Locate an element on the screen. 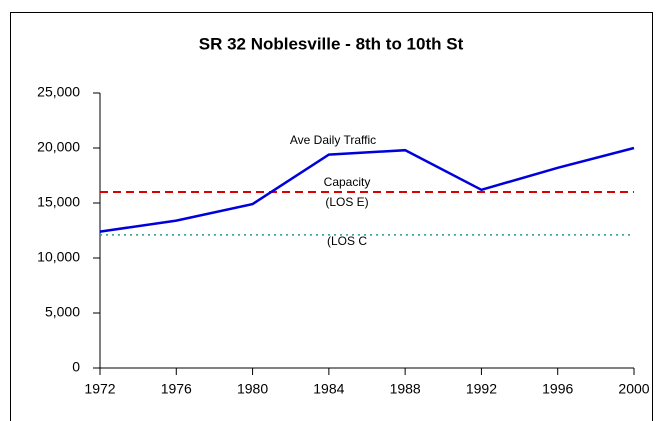 Image resolution: width=664 pixels, height=421 pixels. x-tick-label: 2000 is located at coordinates (633, 389).